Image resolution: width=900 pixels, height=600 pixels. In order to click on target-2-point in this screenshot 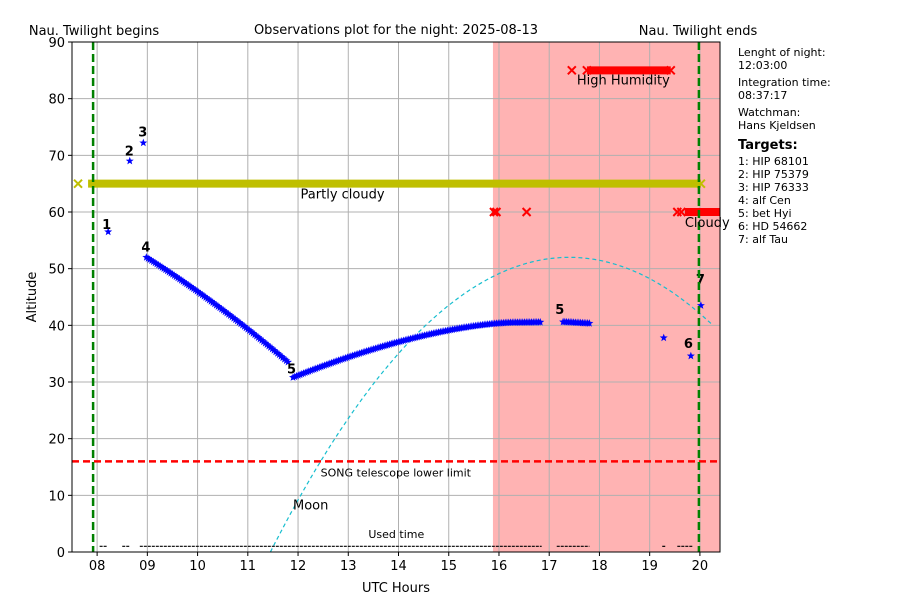, I will do `click(129, 160)`.